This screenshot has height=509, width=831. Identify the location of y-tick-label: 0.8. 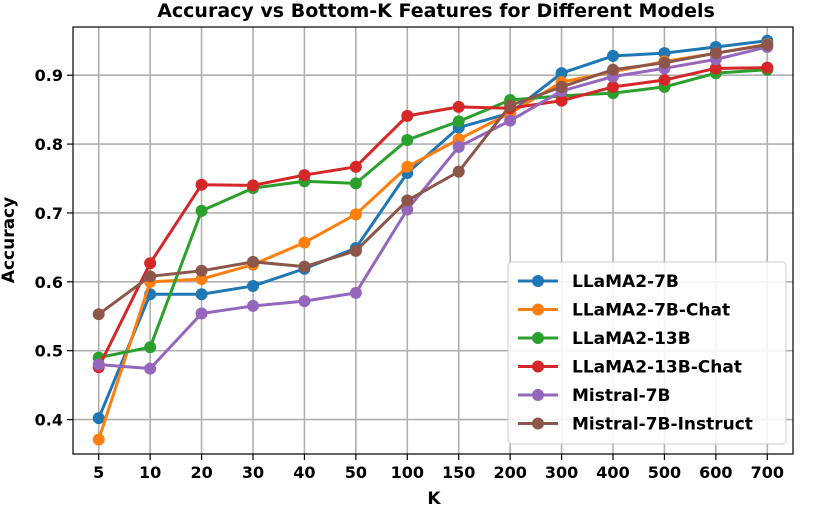
(49, 144).